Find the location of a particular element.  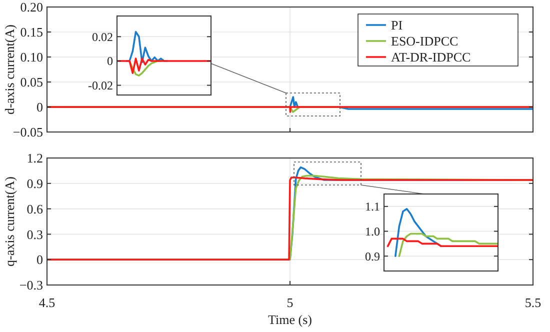

y-tick-label: 0.3 is located at coordinates (34, 234).